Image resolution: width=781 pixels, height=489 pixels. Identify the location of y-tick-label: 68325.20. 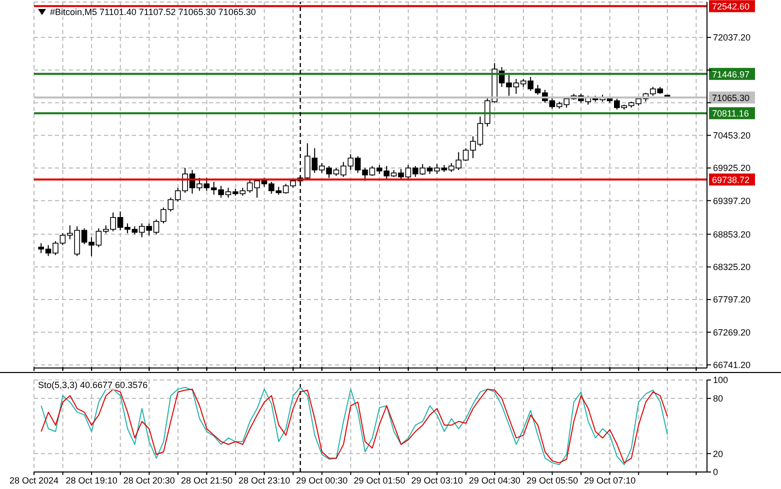
(732, 267).